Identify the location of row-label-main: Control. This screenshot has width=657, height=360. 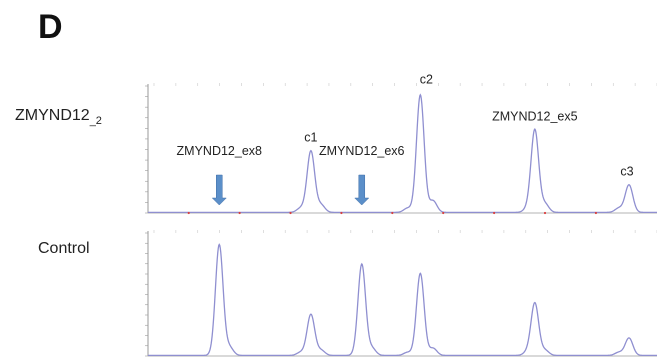
(64, 248).